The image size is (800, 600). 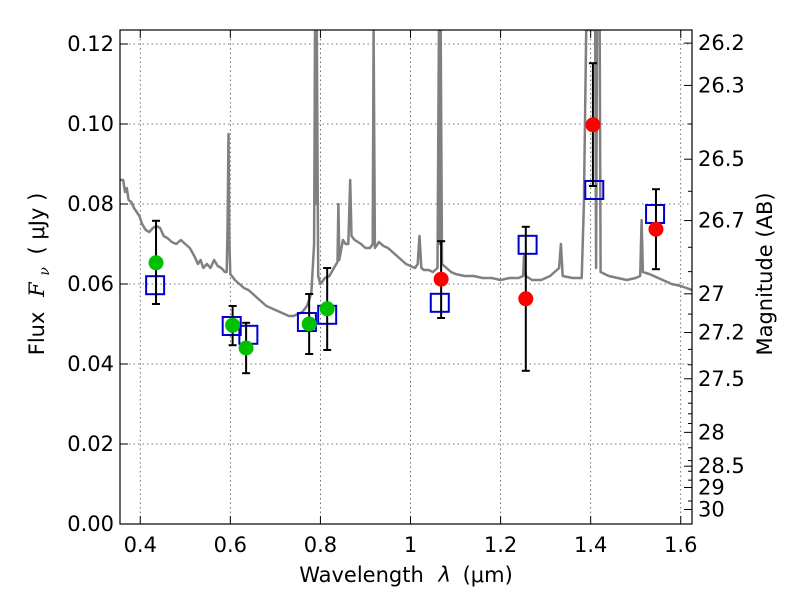 I want to click on x-axis-label-unit: (μm), so click(x=488, y=575).